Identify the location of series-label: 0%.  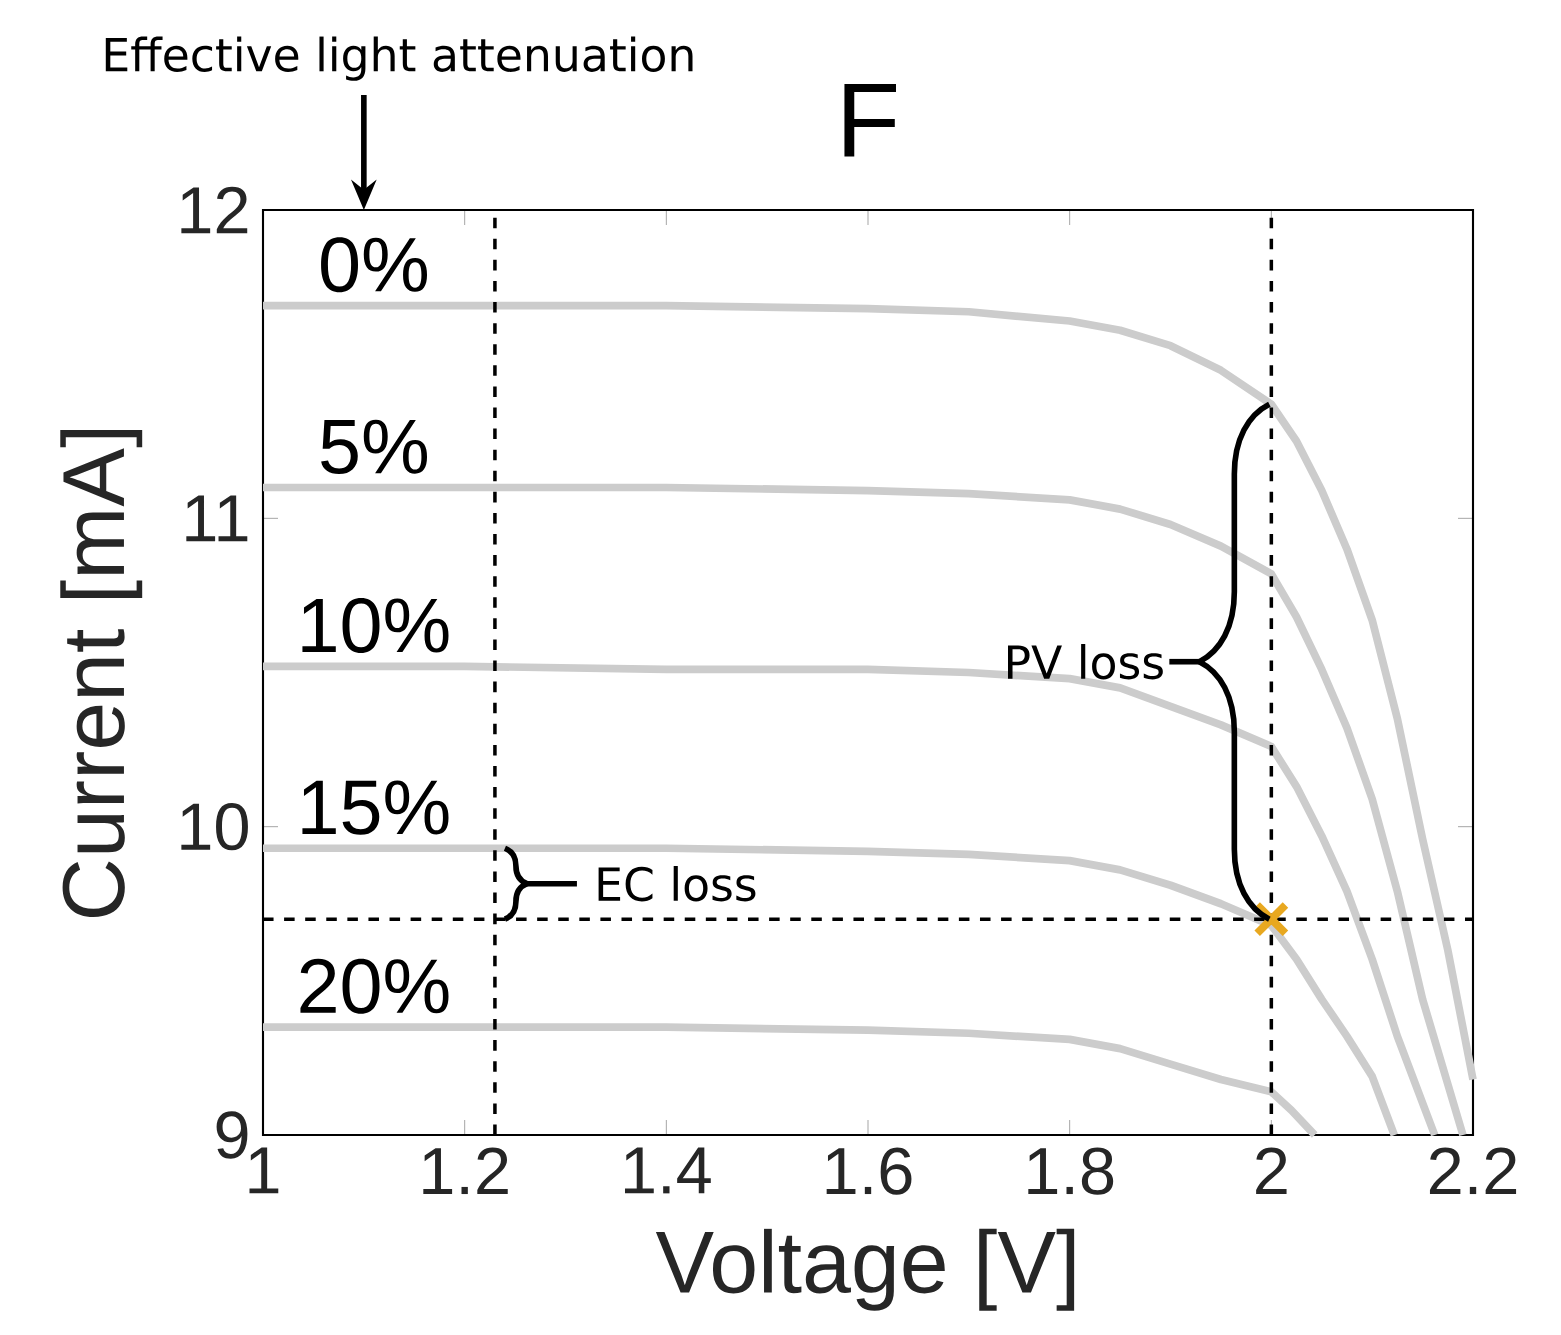
(374, 265).